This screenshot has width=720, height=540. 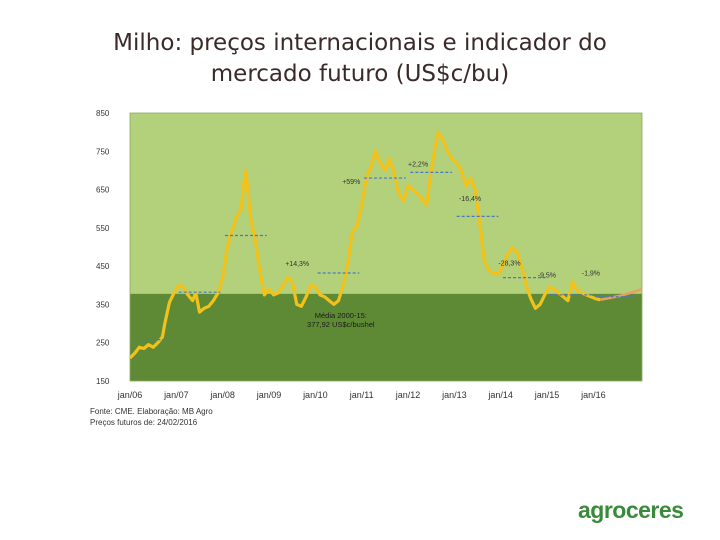 I want to click on plot-area-below-average, so click(x=386, y=337).